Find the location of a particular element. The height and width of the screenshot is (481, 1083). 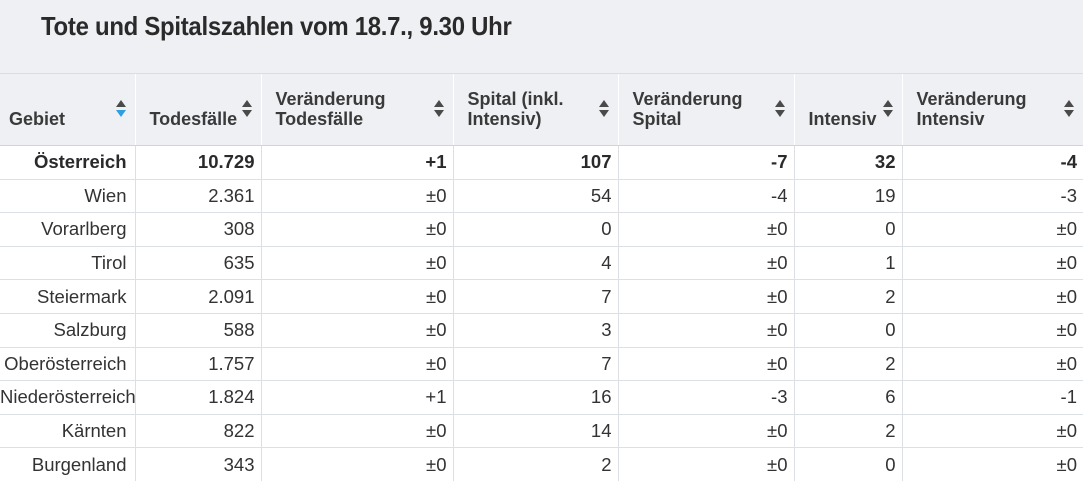

column-header-todesfaelle: Todesfälle is located at coordinates (197, 109).